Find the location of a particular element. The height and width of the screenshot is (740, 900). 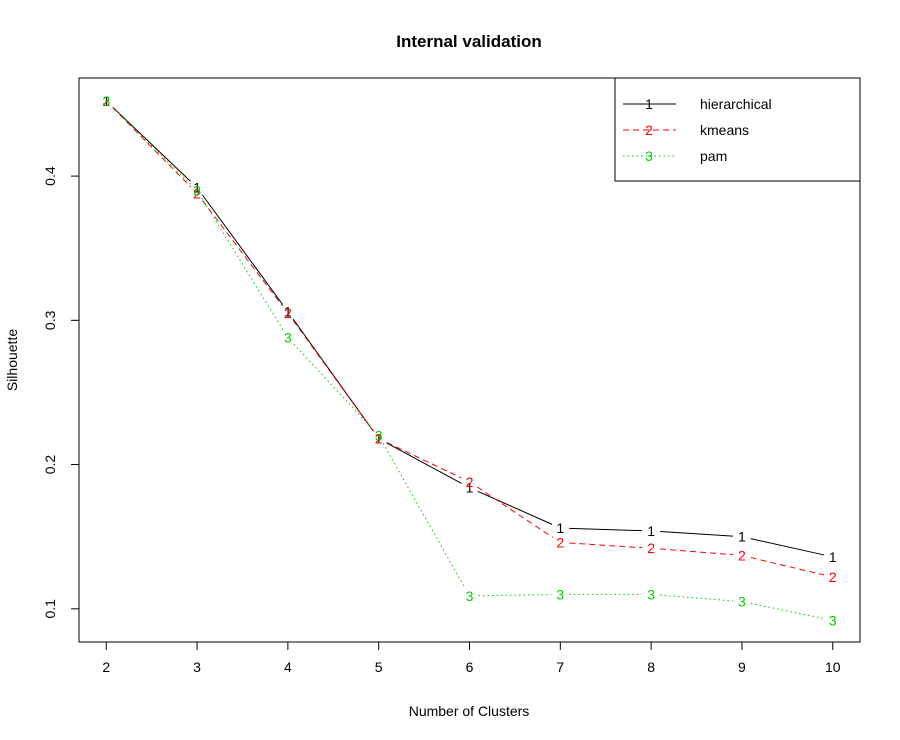

chart-title: Internal validation is located at coordinates (468, 41).